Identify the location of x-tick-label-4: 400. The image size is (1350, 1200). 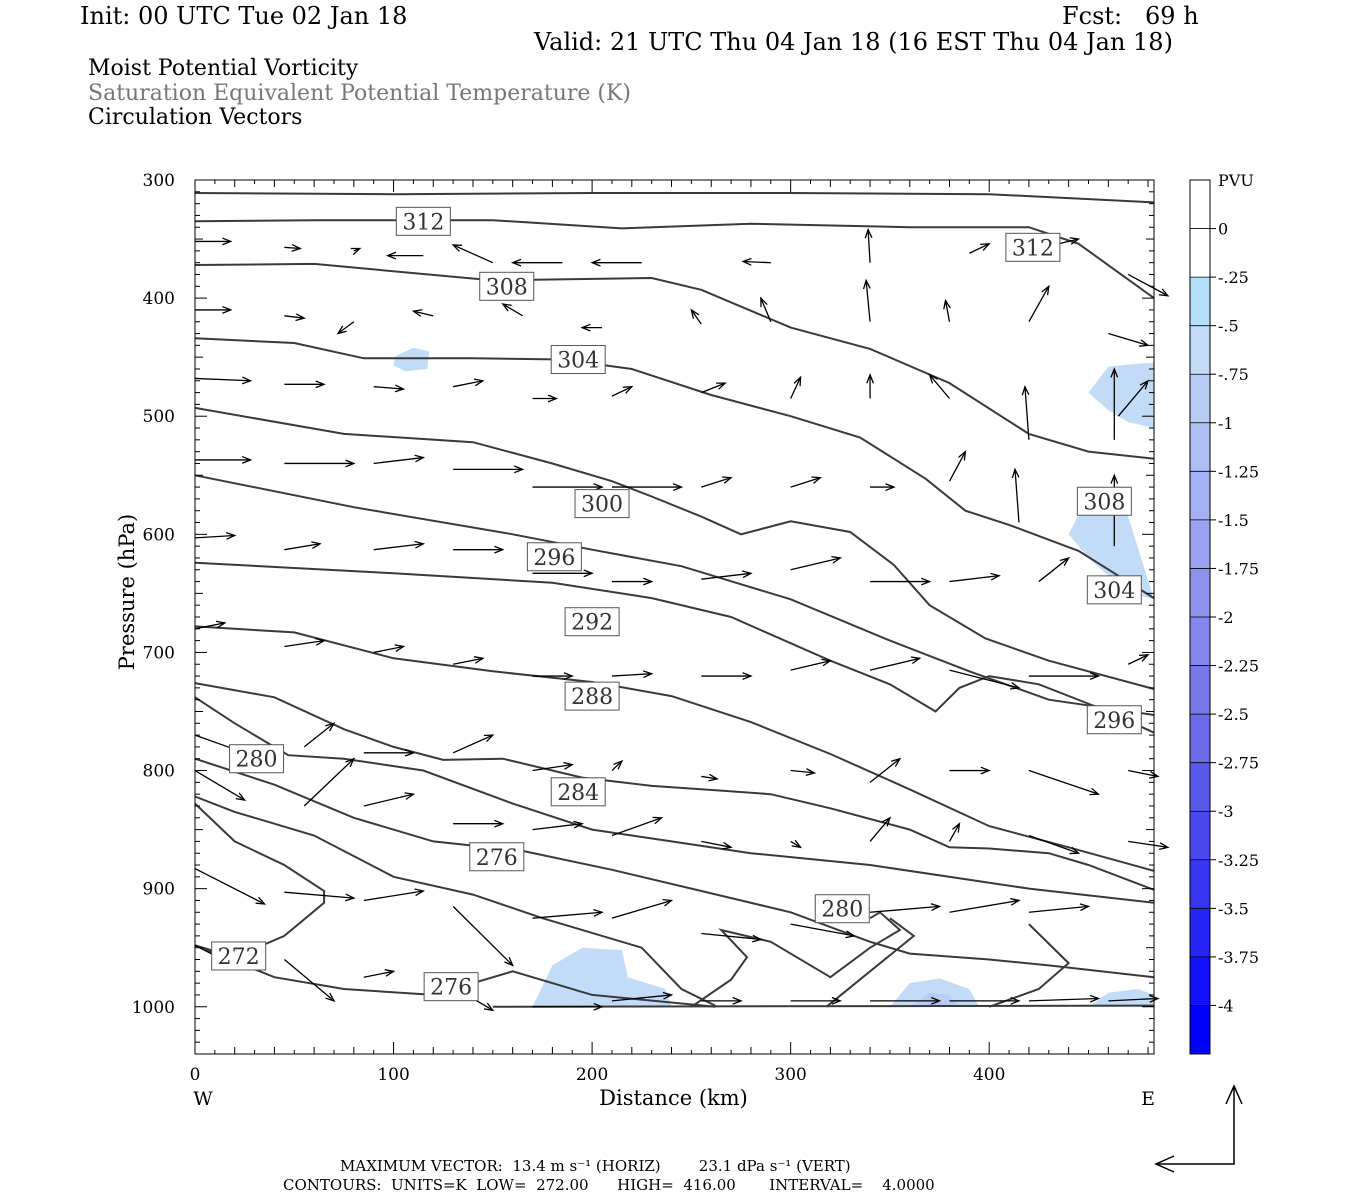
(989, 1075).